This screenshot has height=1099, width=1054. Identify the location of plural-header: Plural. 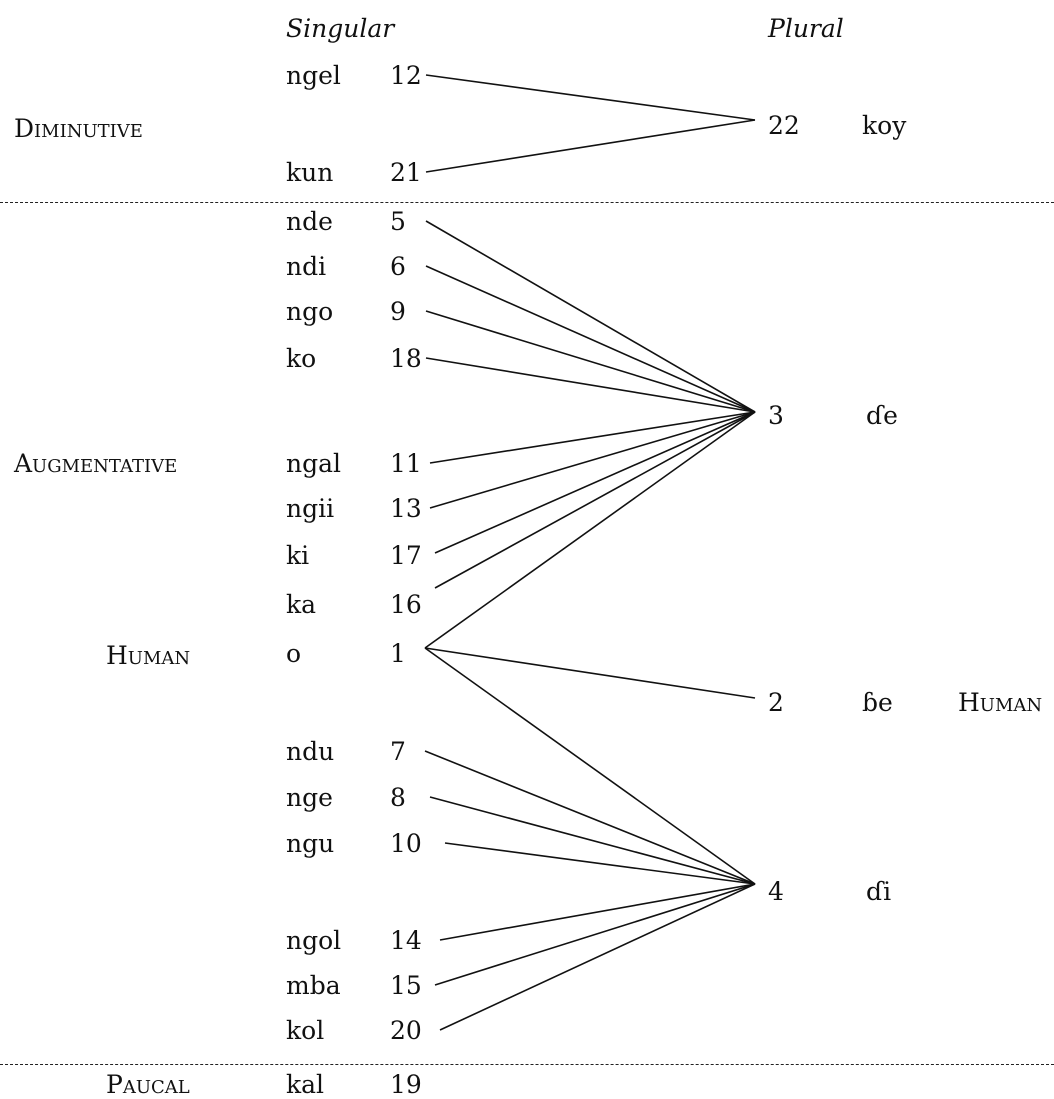
(806, 28).